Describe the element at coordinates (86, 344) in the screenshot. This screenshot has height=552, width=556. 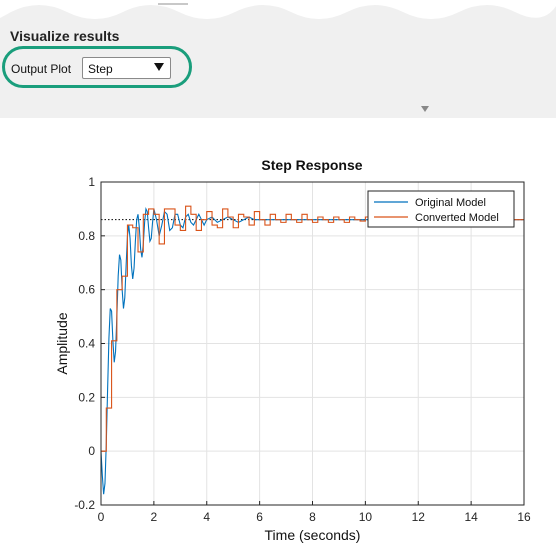
I see `y-tick-label: 0.4` at that location.